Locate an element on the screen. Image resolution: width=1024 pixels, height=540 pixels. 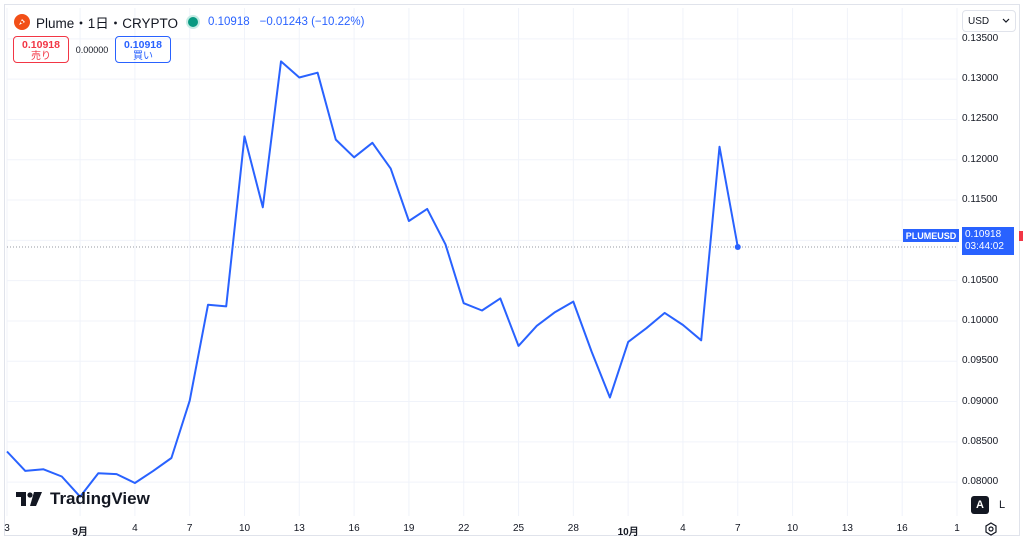
y-tick-label: 0.12000 is located at coordinates (980, 159).